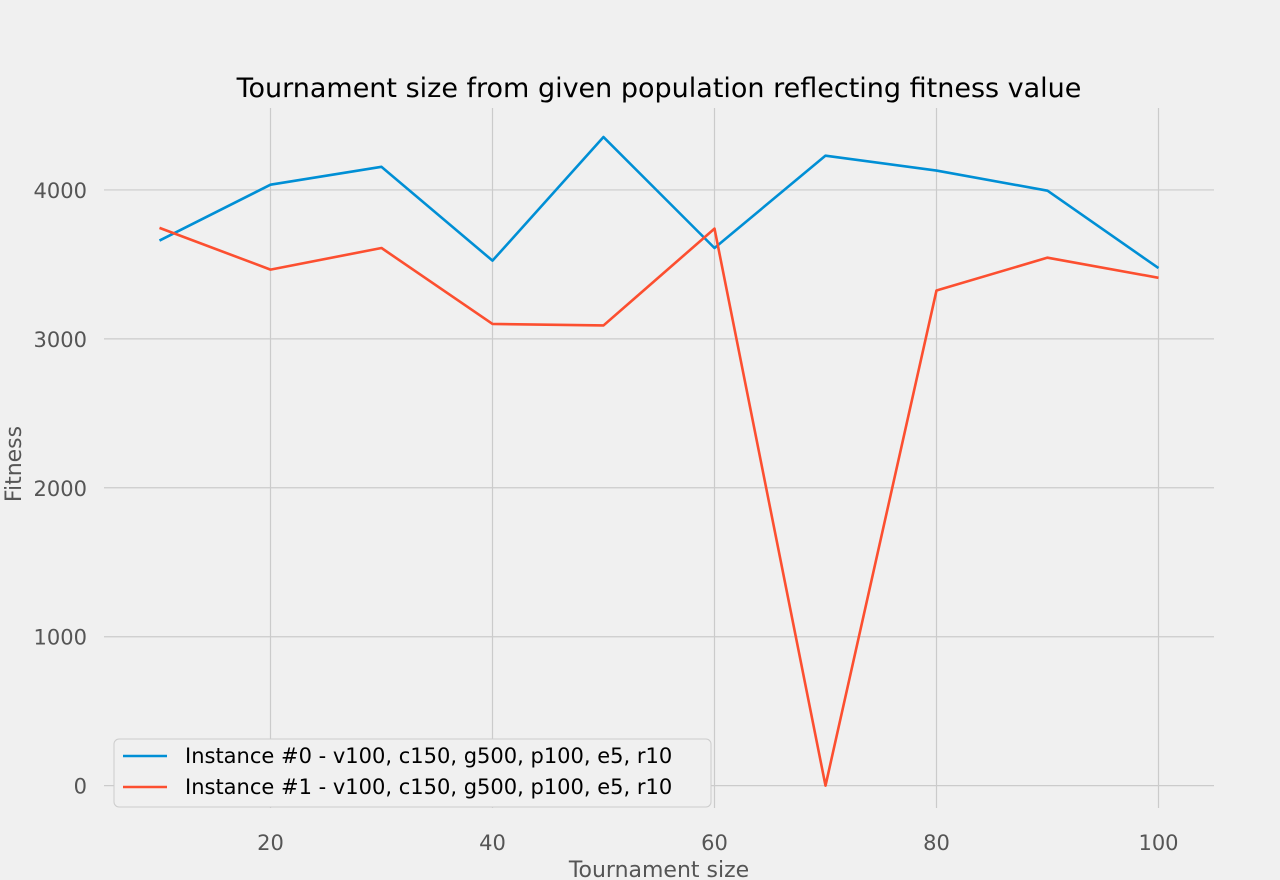  I want to click on y-tick-label-2000: 2000, so click(60, 489).